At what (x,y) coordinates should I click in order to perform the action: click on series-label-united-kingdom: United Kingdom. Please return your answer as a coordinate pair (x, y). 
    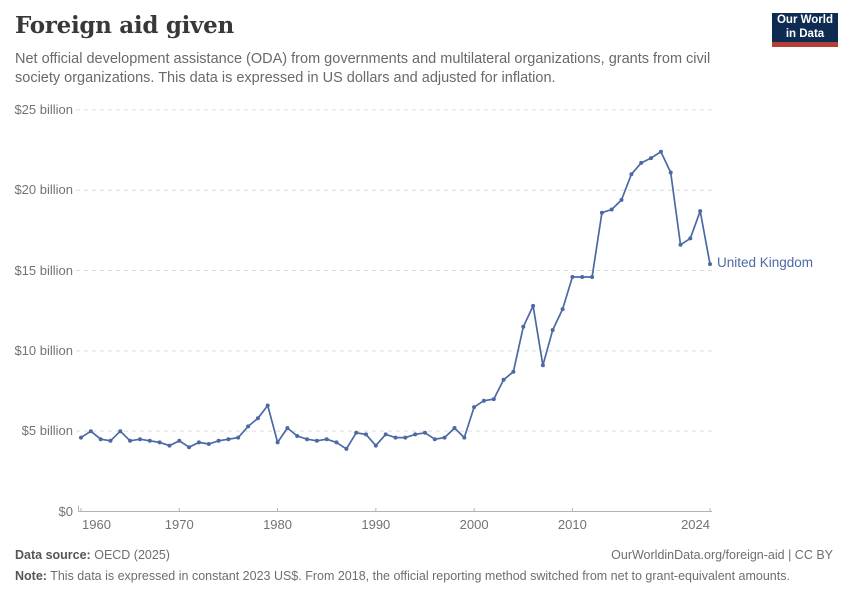
    Looking at the image, I should click on (765, 263).